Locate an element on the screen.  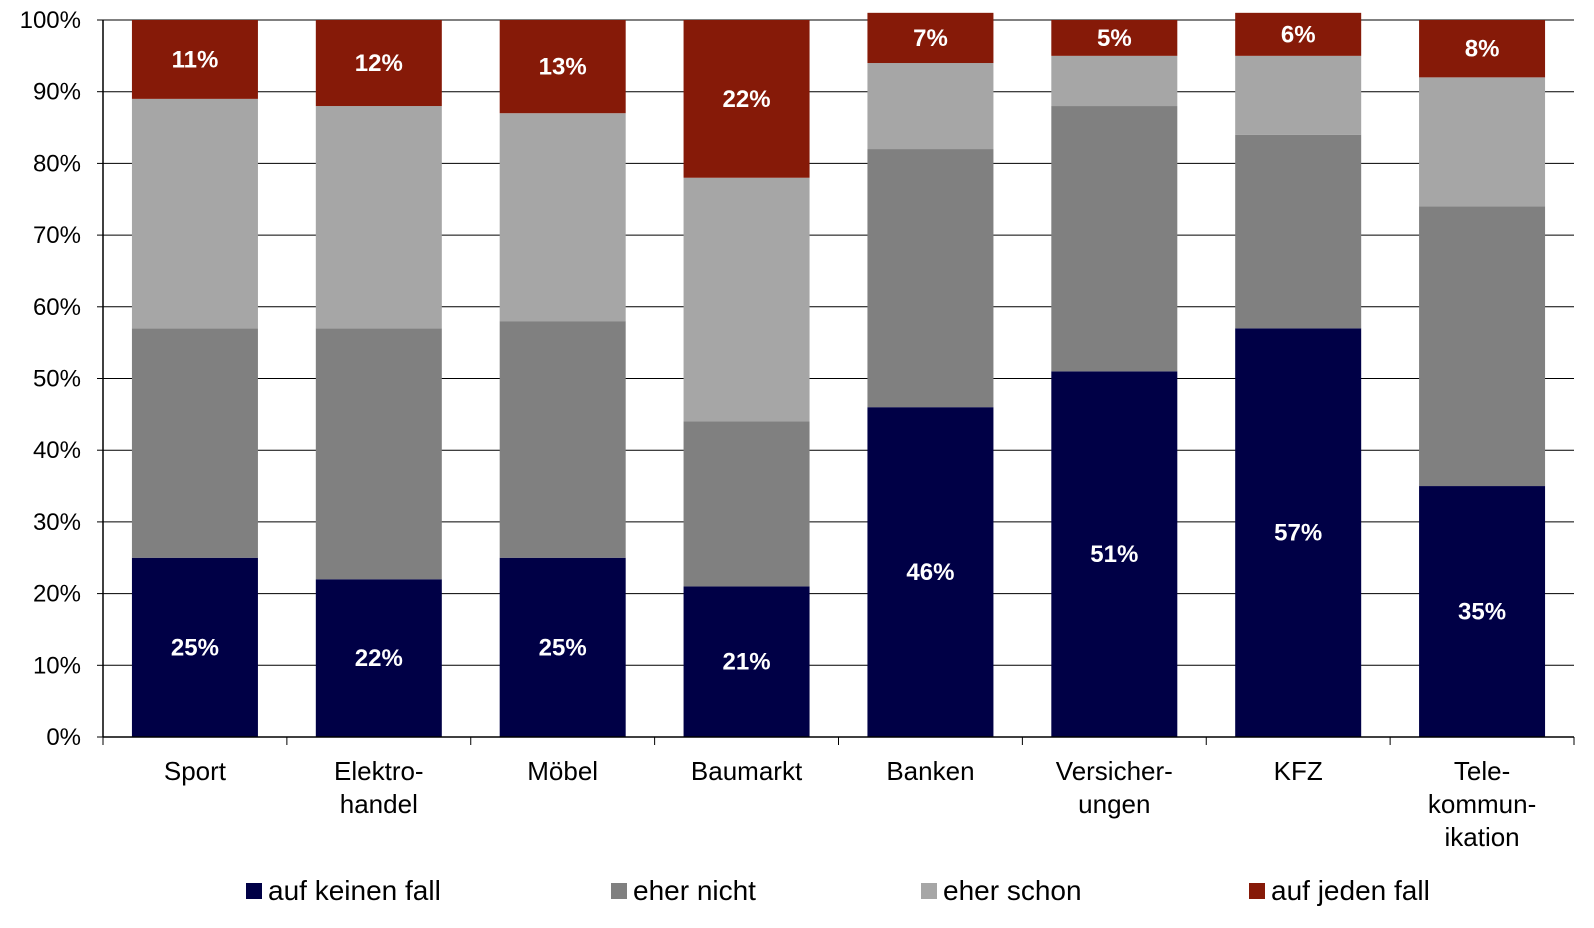
data-label: 7% is located at coordinates (930, 38).